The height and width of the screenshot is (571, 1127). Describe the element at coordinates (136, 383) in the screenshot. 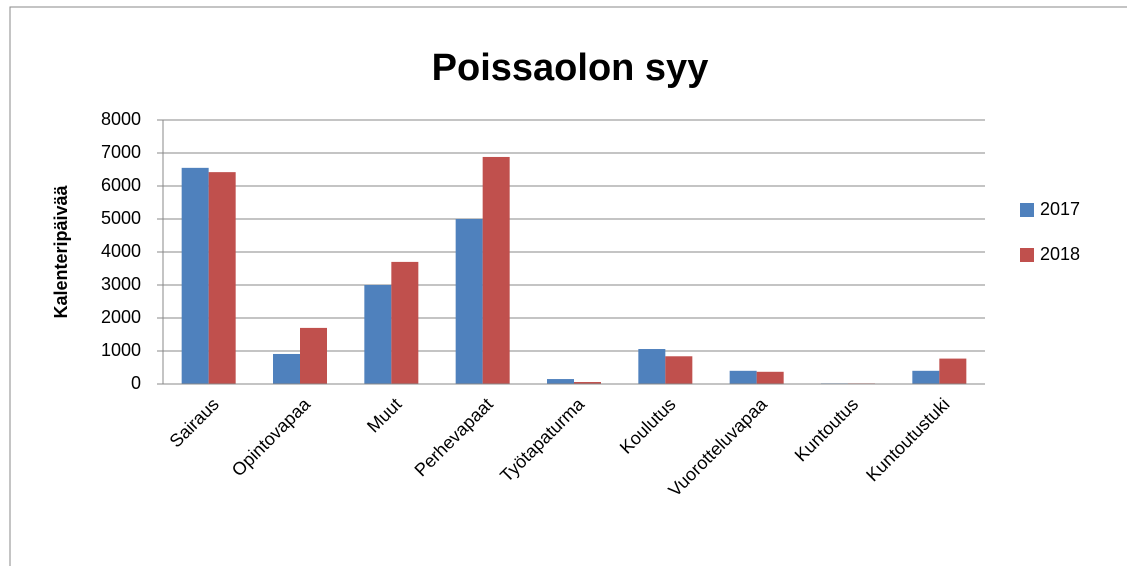

I see `y-tick-label: 0` at that location.